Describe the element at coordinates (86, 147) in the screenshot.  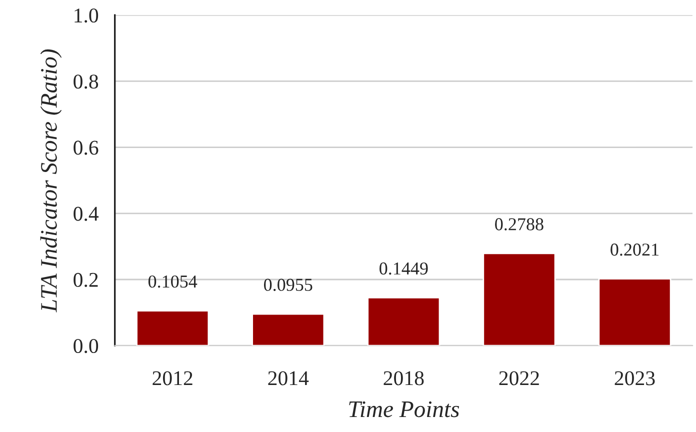
I see `y-tick-label: 0.6` at that location.